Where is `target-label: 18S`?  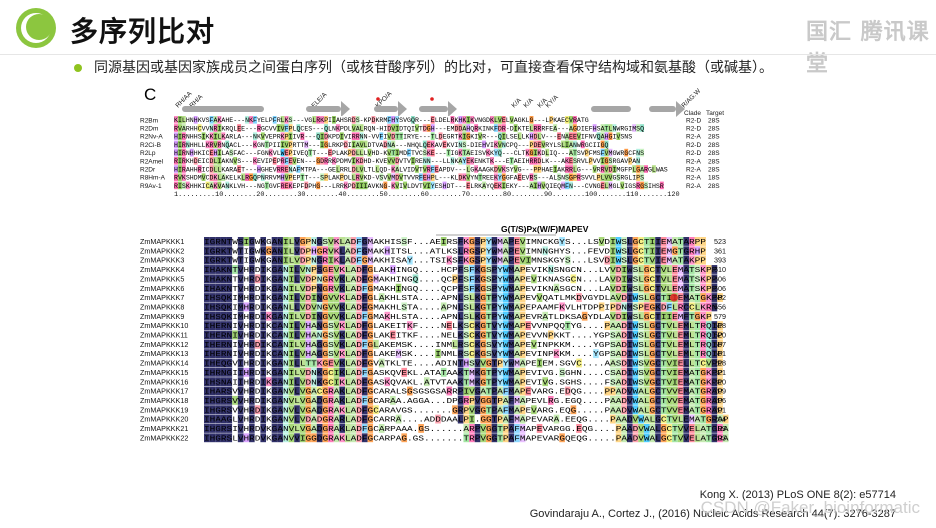
target-label: 18S is located at coordinates (714, 178).